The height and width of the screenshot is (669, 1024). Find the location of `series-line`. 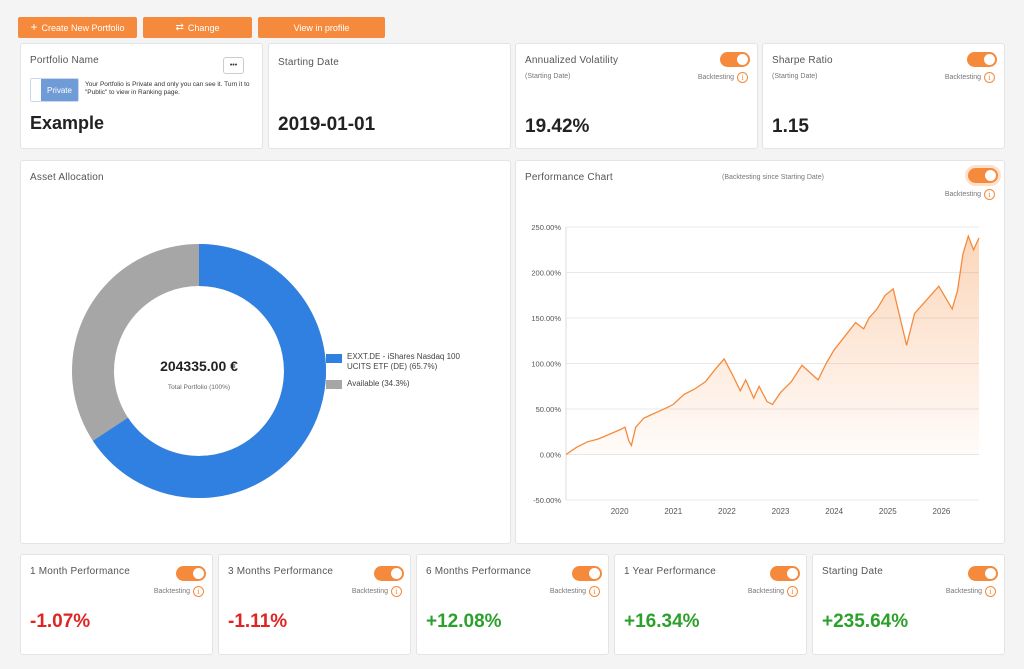

series-line is located at coordinates (772, 345).